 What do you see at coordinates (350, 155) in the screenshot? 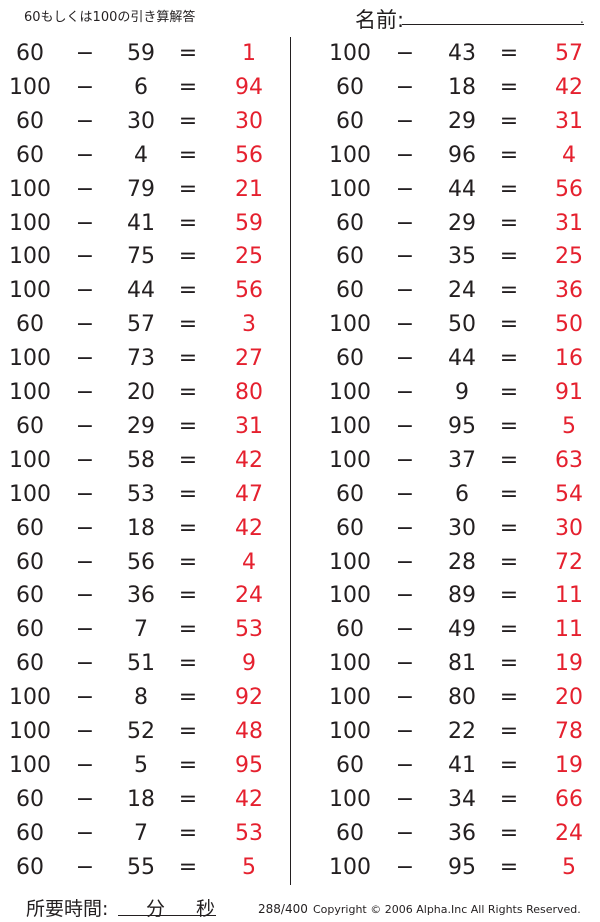
I see `right-row-4-minuend: 100` at bounding box center [350, 155].